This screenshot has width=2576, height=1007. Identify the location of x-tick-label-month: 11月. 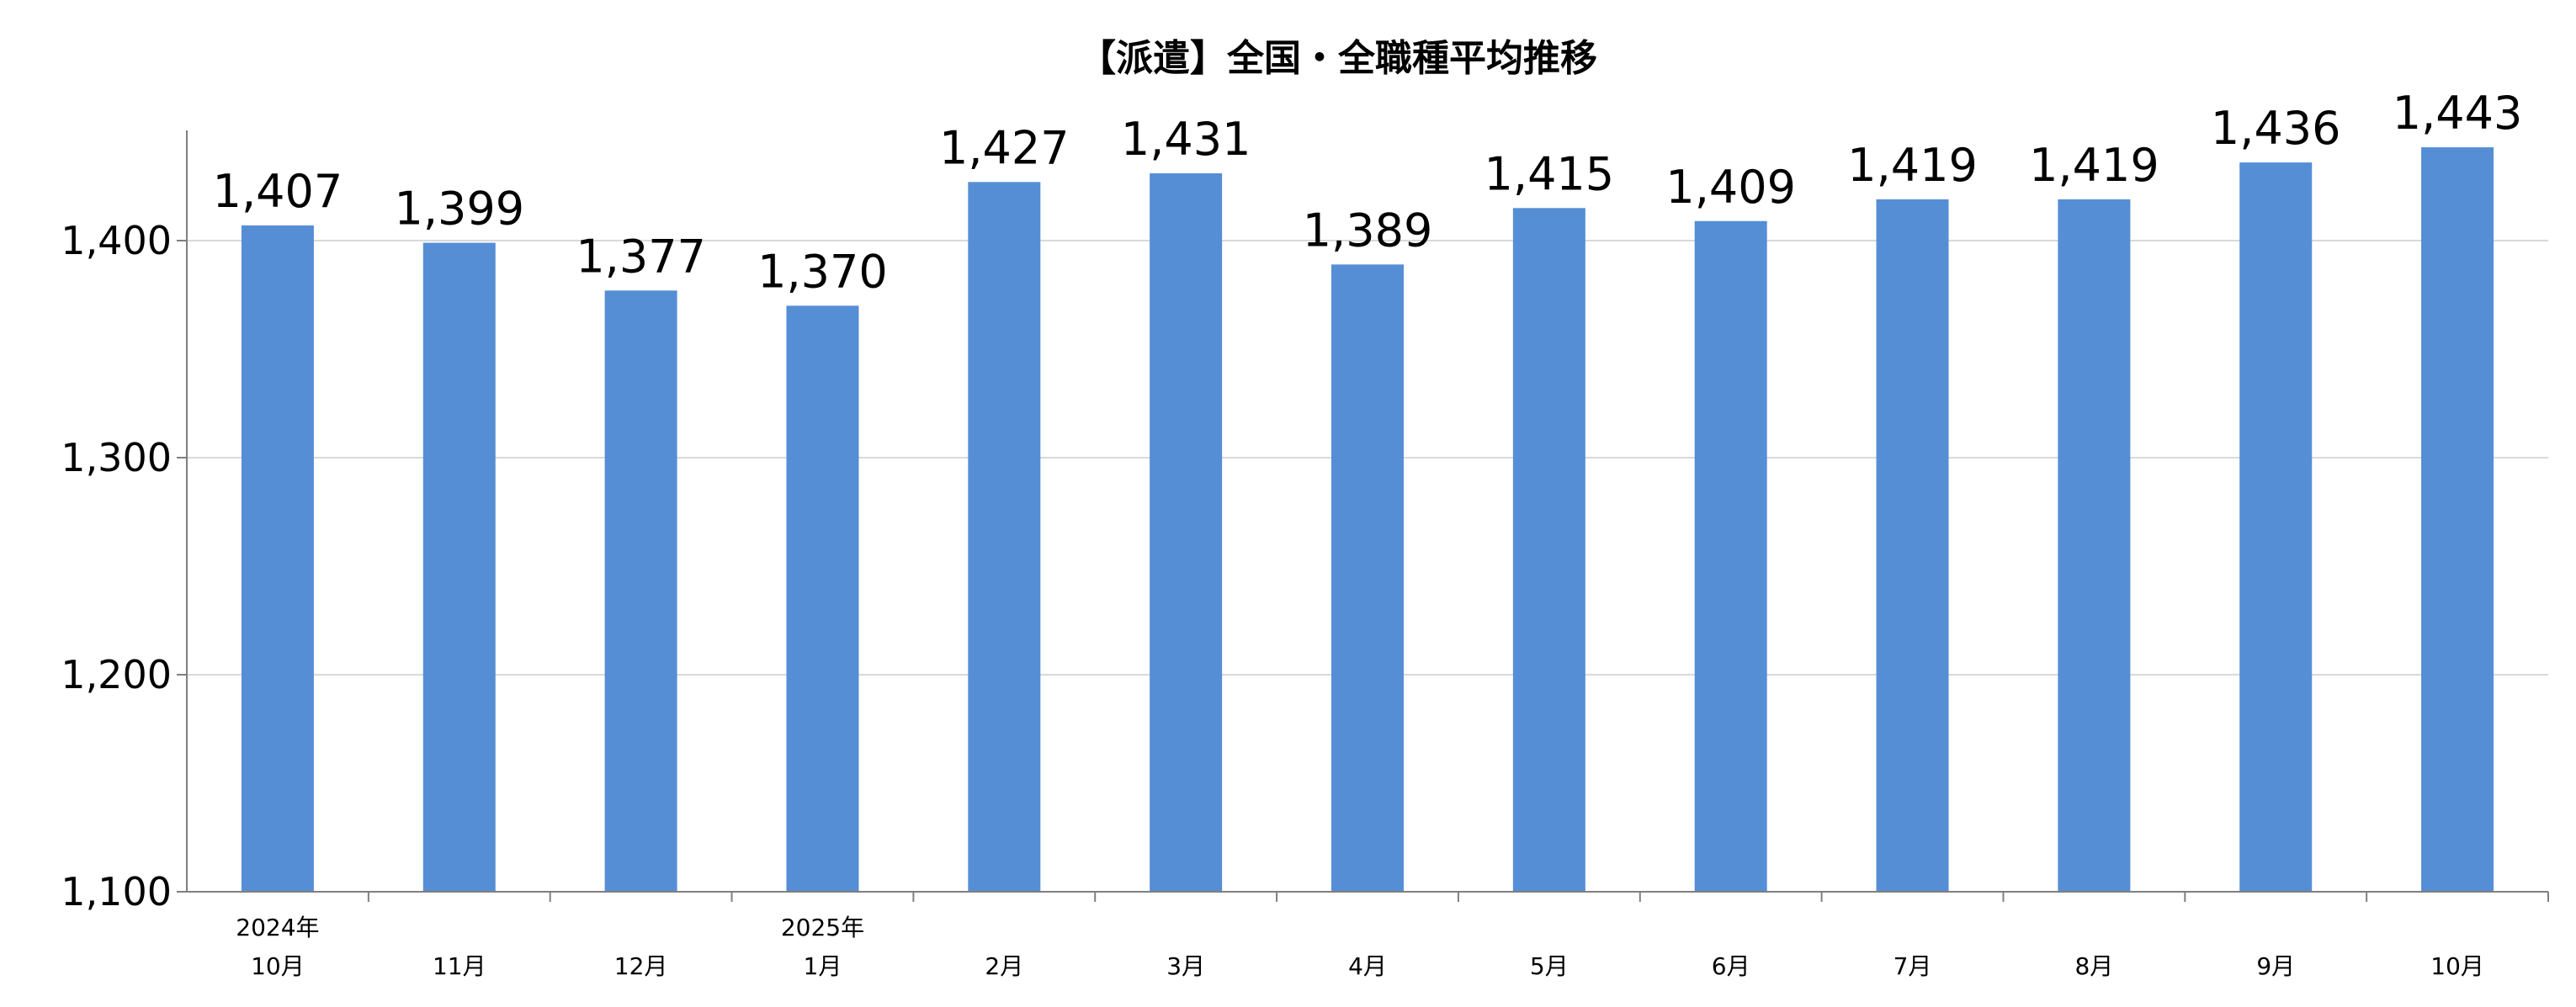
(459, 966).